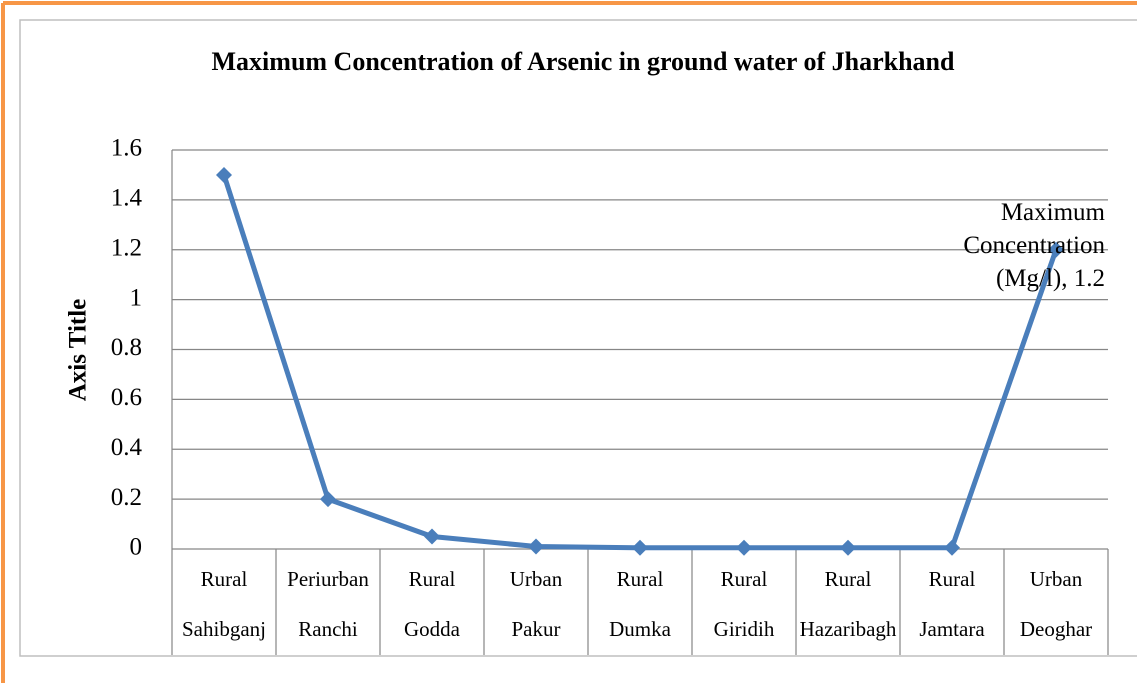 The width and height of the screenshot is (1137, 683). Describe the element at coordinates (432, 629) in the screenshot. I see `x-tick-label: Godda` at that location.